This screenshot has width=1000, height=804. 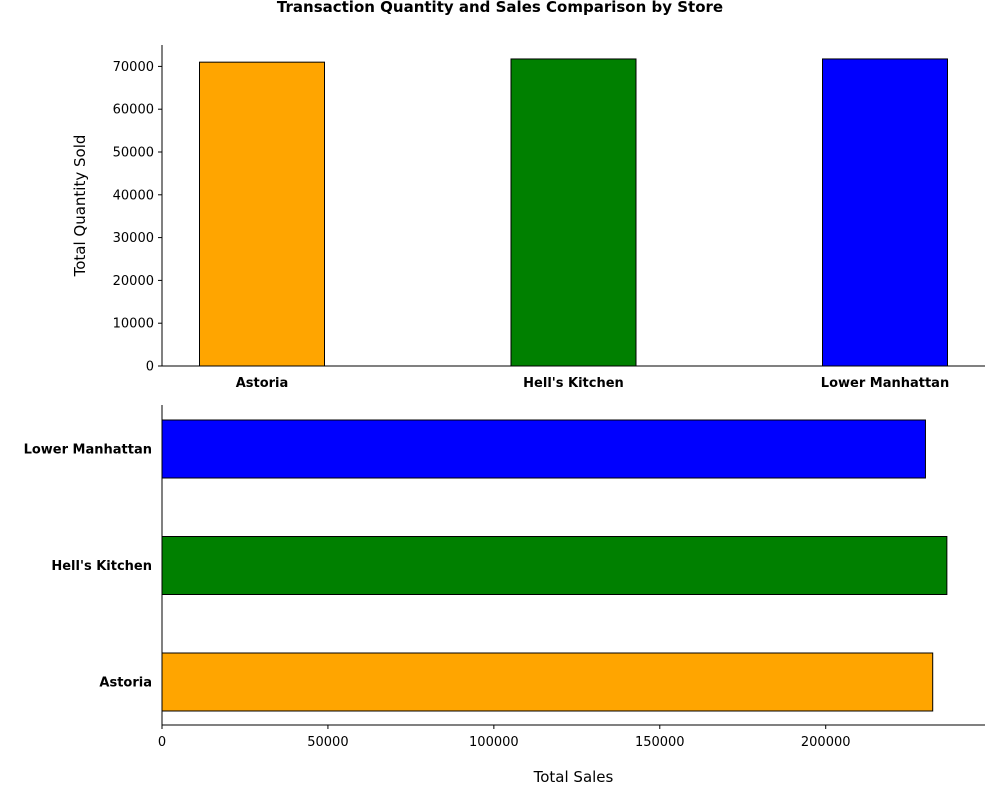 I want to click on bar-sales-hell-s-kitchen, so click(x=554, y=565).